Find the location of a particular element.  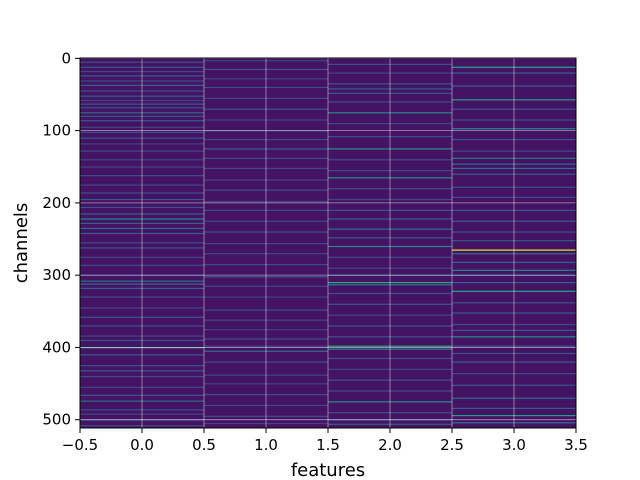

y-tick-label: 500 is located at coordinates (56, 420).